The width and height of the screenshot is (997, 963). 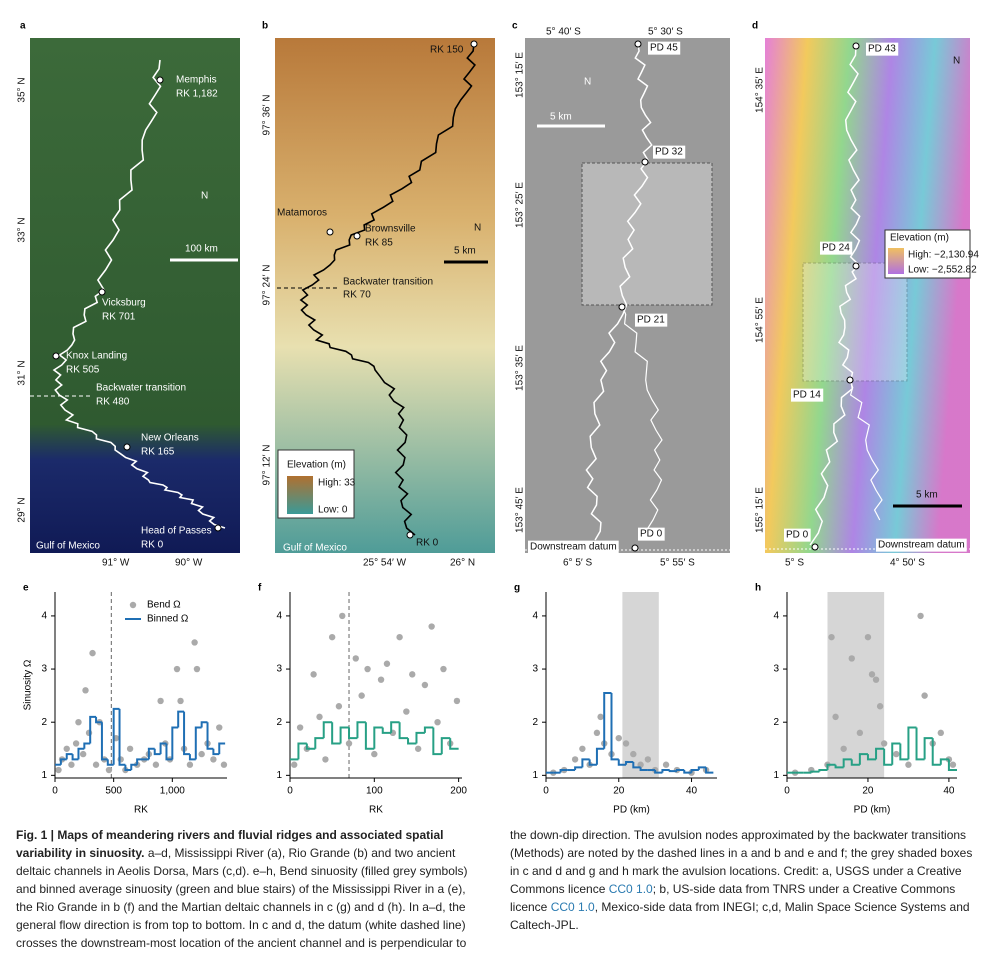 I want to click on legend-label: Bend Ω, so click(x=164, y=605).